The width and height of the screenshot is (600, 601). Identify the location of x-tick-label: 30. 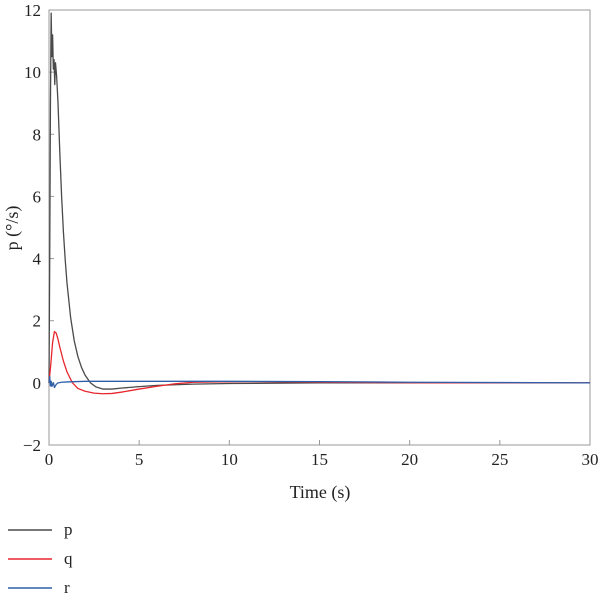
(590, 459).